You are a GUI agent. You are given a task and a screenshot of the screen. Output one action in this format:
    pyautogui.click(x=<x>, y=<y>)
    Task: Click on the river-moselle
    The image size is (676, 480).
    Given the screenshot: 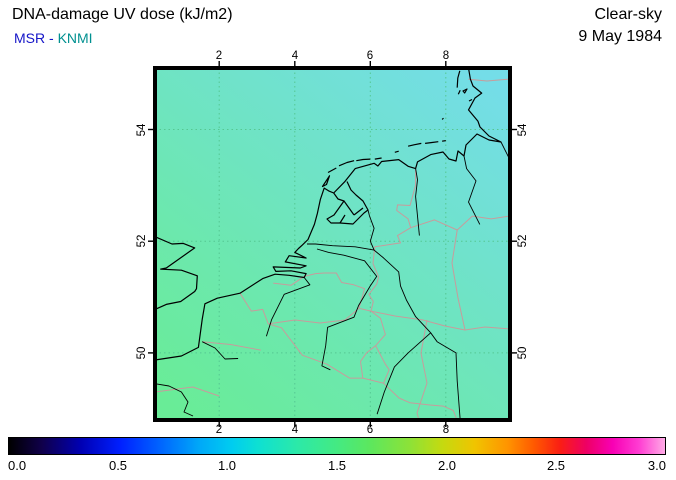 What is the action you would take?
    pyautogui.click(x=403, y=373)
    